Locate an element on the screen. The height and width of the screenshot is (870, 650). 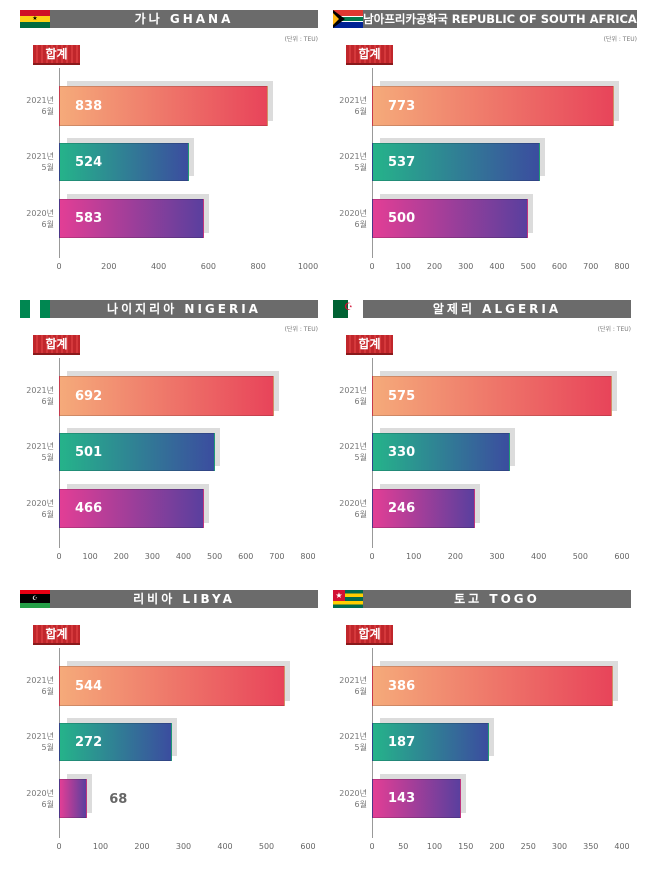
data-label: 838 is located at coordinates (89, 106).